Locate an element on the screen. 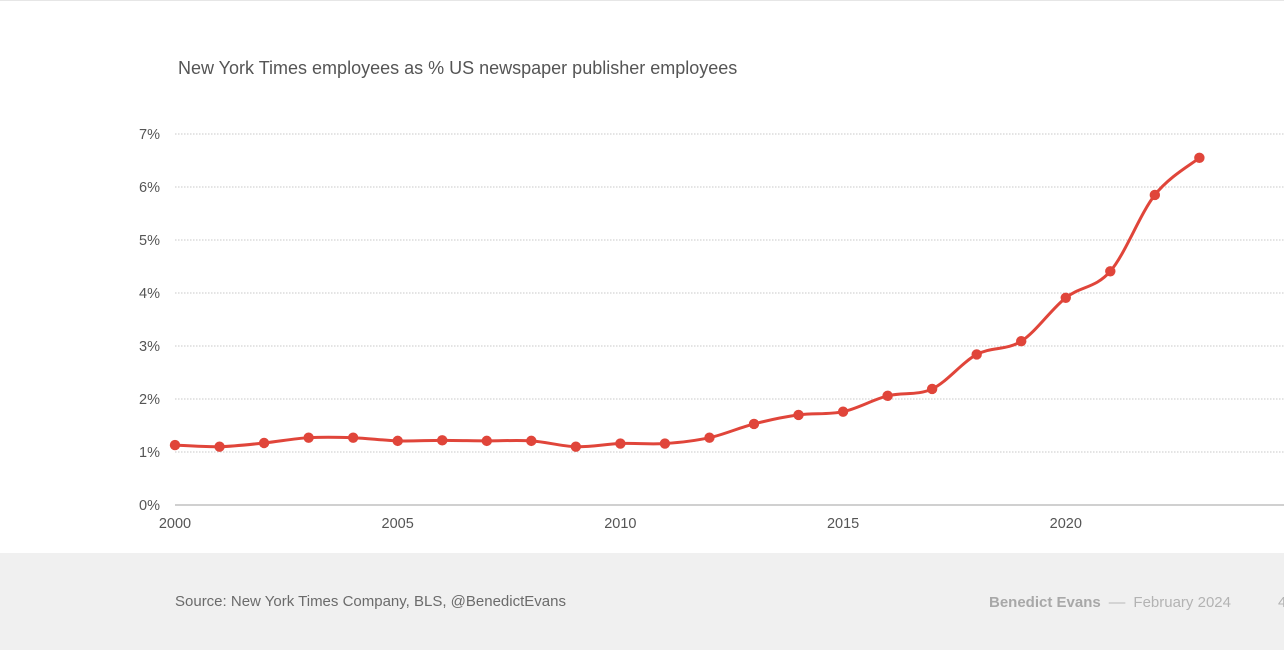 Image resolution: width=1284 pixels, height=650 pixels. x-tick-label-2005: 2005 is located at coordinates (398, 524).